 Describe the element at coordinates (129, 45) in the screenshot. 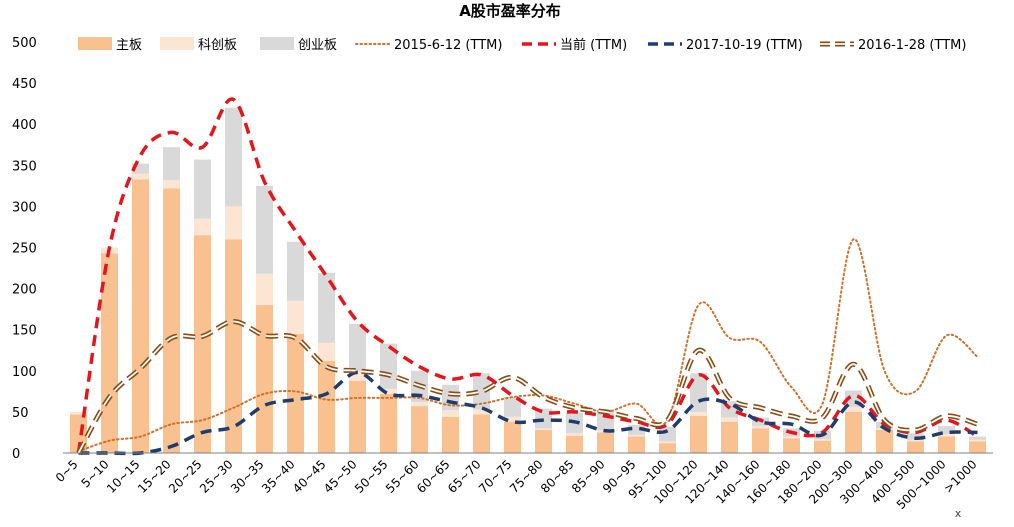

I see `legend-label: 主板` at that location.